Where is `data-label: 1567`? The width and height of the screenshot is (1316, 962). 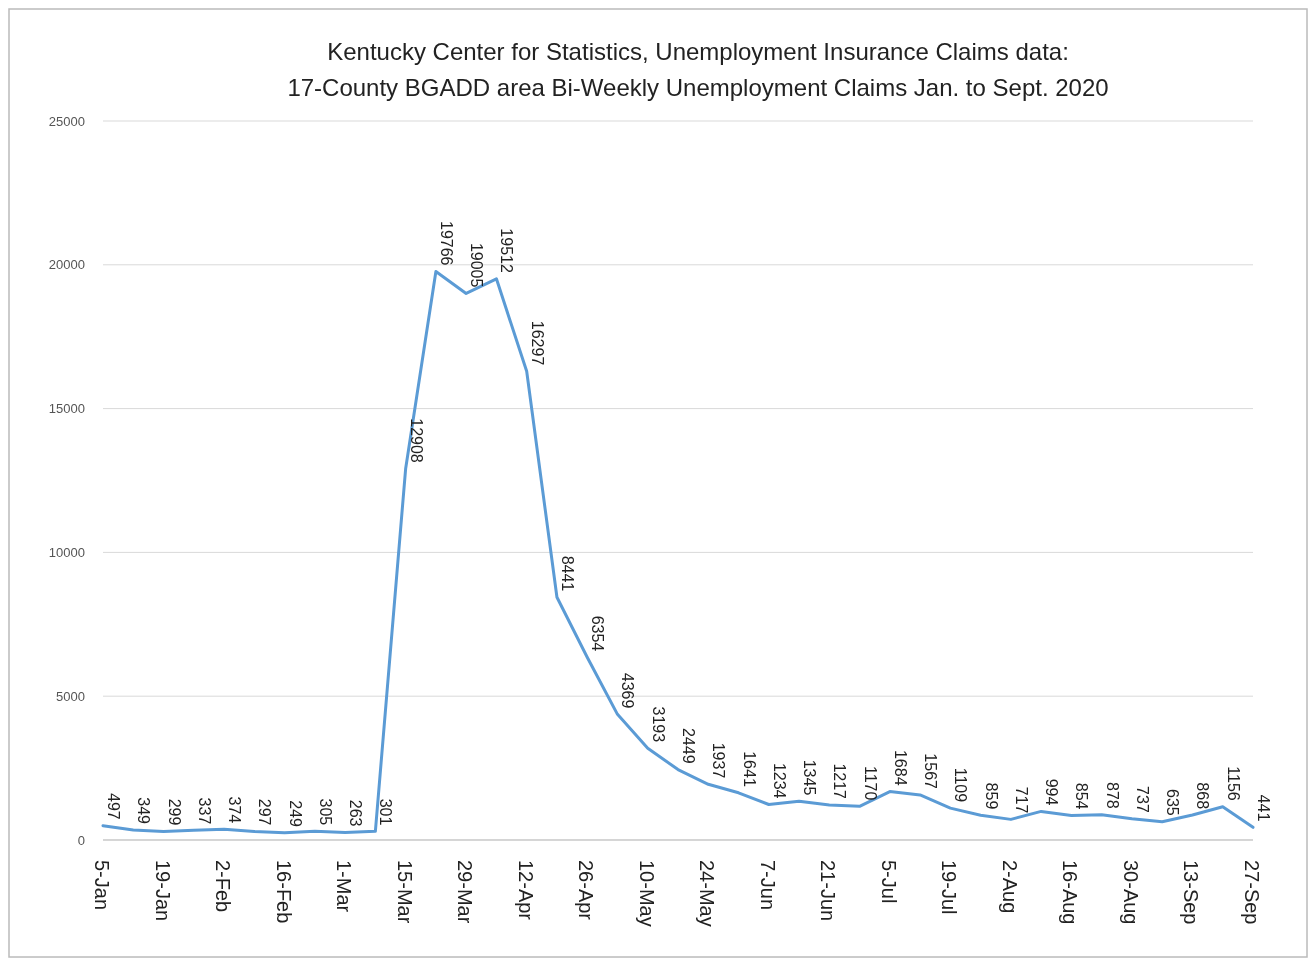 data-label: 1567 is located at coordinates (931, 771).